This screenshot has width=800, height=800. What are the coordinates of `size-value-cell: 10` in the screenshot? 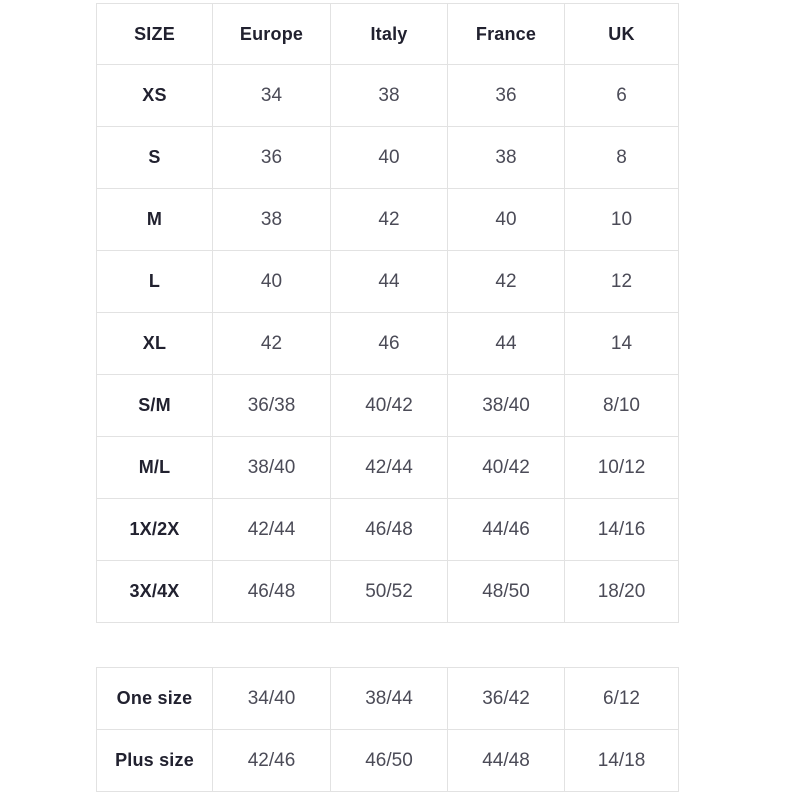 It's located at (621, 219).